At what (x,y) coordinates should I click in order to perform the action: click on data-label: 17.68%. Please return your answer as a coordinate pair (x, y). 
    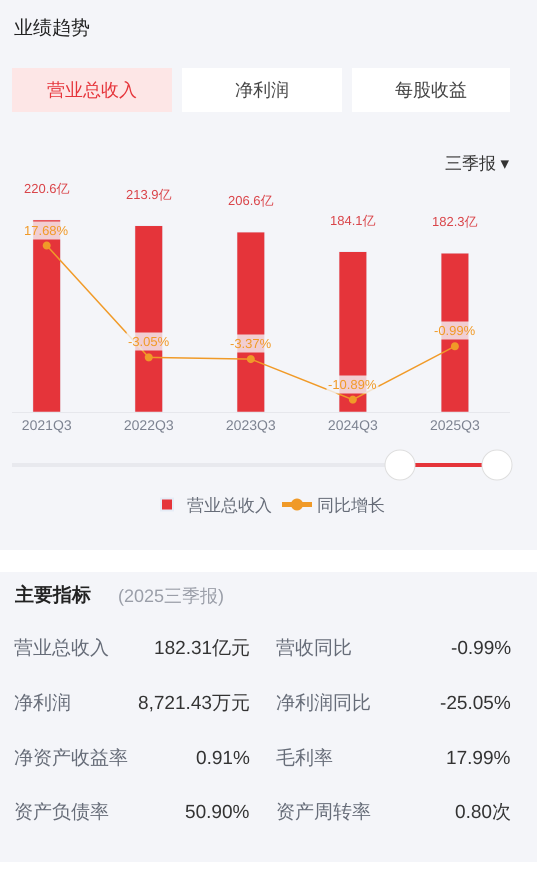
    Looking at the image, I should click on (46, 230).